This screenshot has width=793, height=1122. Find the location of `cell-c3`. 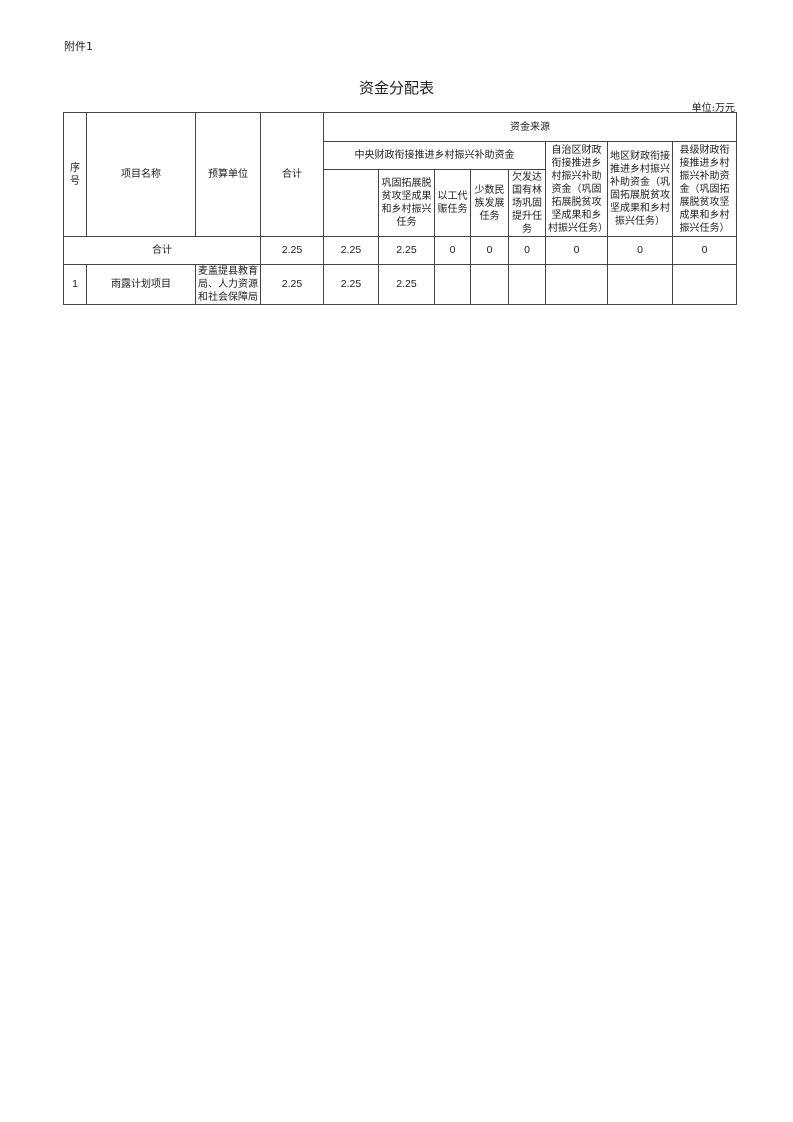

cell-c3 is located at coordinates (489, 284).